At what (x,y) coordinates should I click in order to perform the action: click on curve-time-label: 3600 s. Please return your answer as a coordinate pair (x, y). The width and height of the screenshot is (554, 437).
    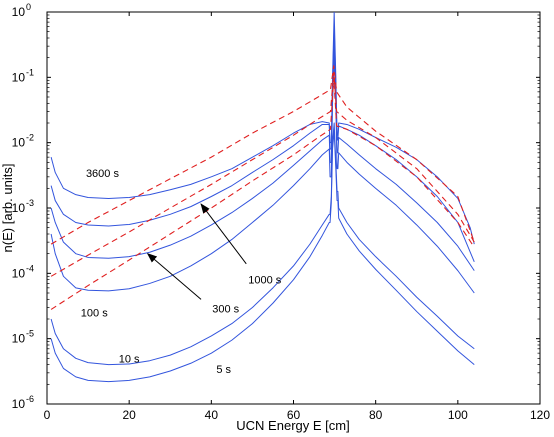
    Looking at the image, I should click on (103, 174).